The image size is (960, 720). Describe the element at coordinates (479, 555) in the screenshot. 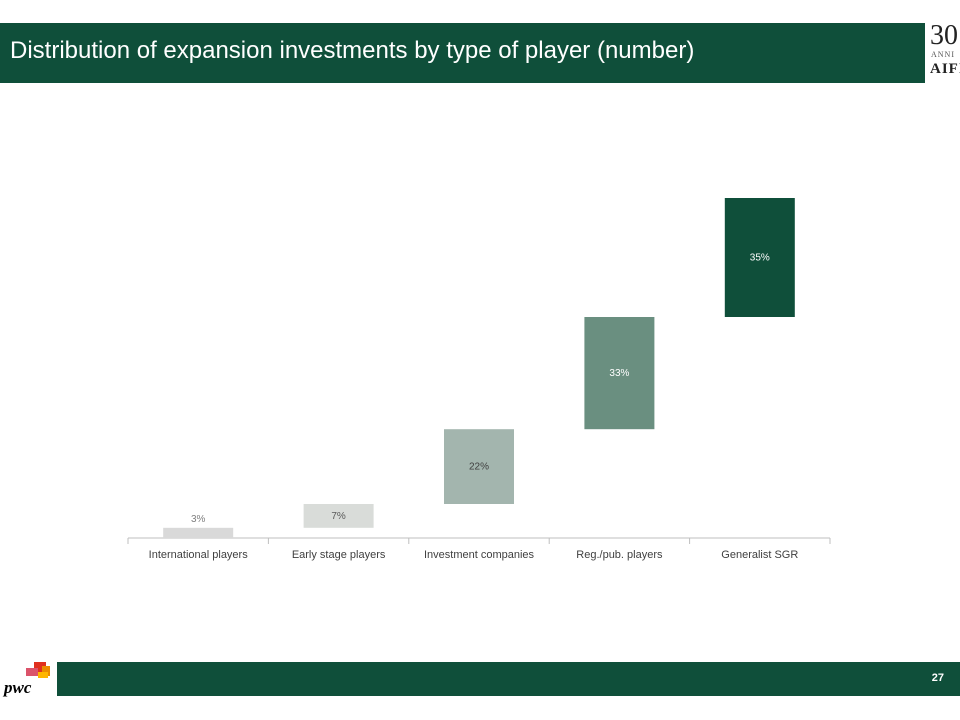

I see `category-label-3: Investment companies` at that location.